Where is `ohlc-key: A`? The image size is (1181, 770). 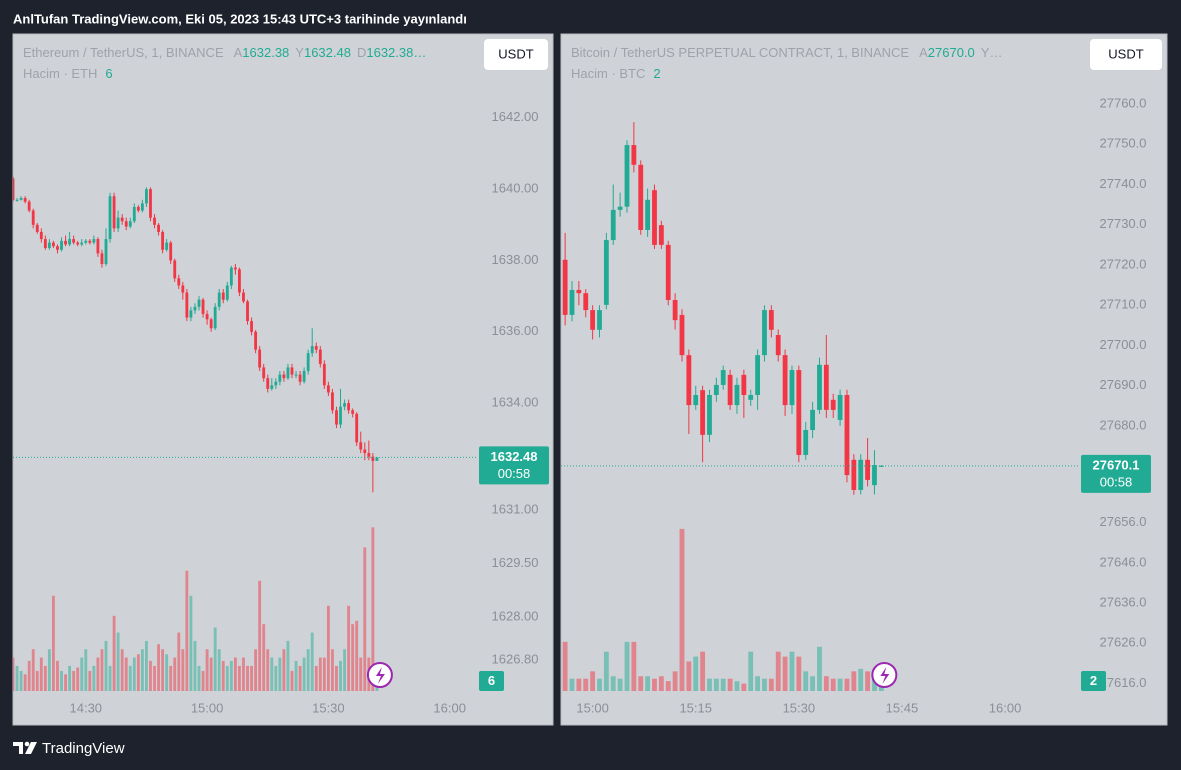
ohlc-key: A is located at coordinates (238, 52).